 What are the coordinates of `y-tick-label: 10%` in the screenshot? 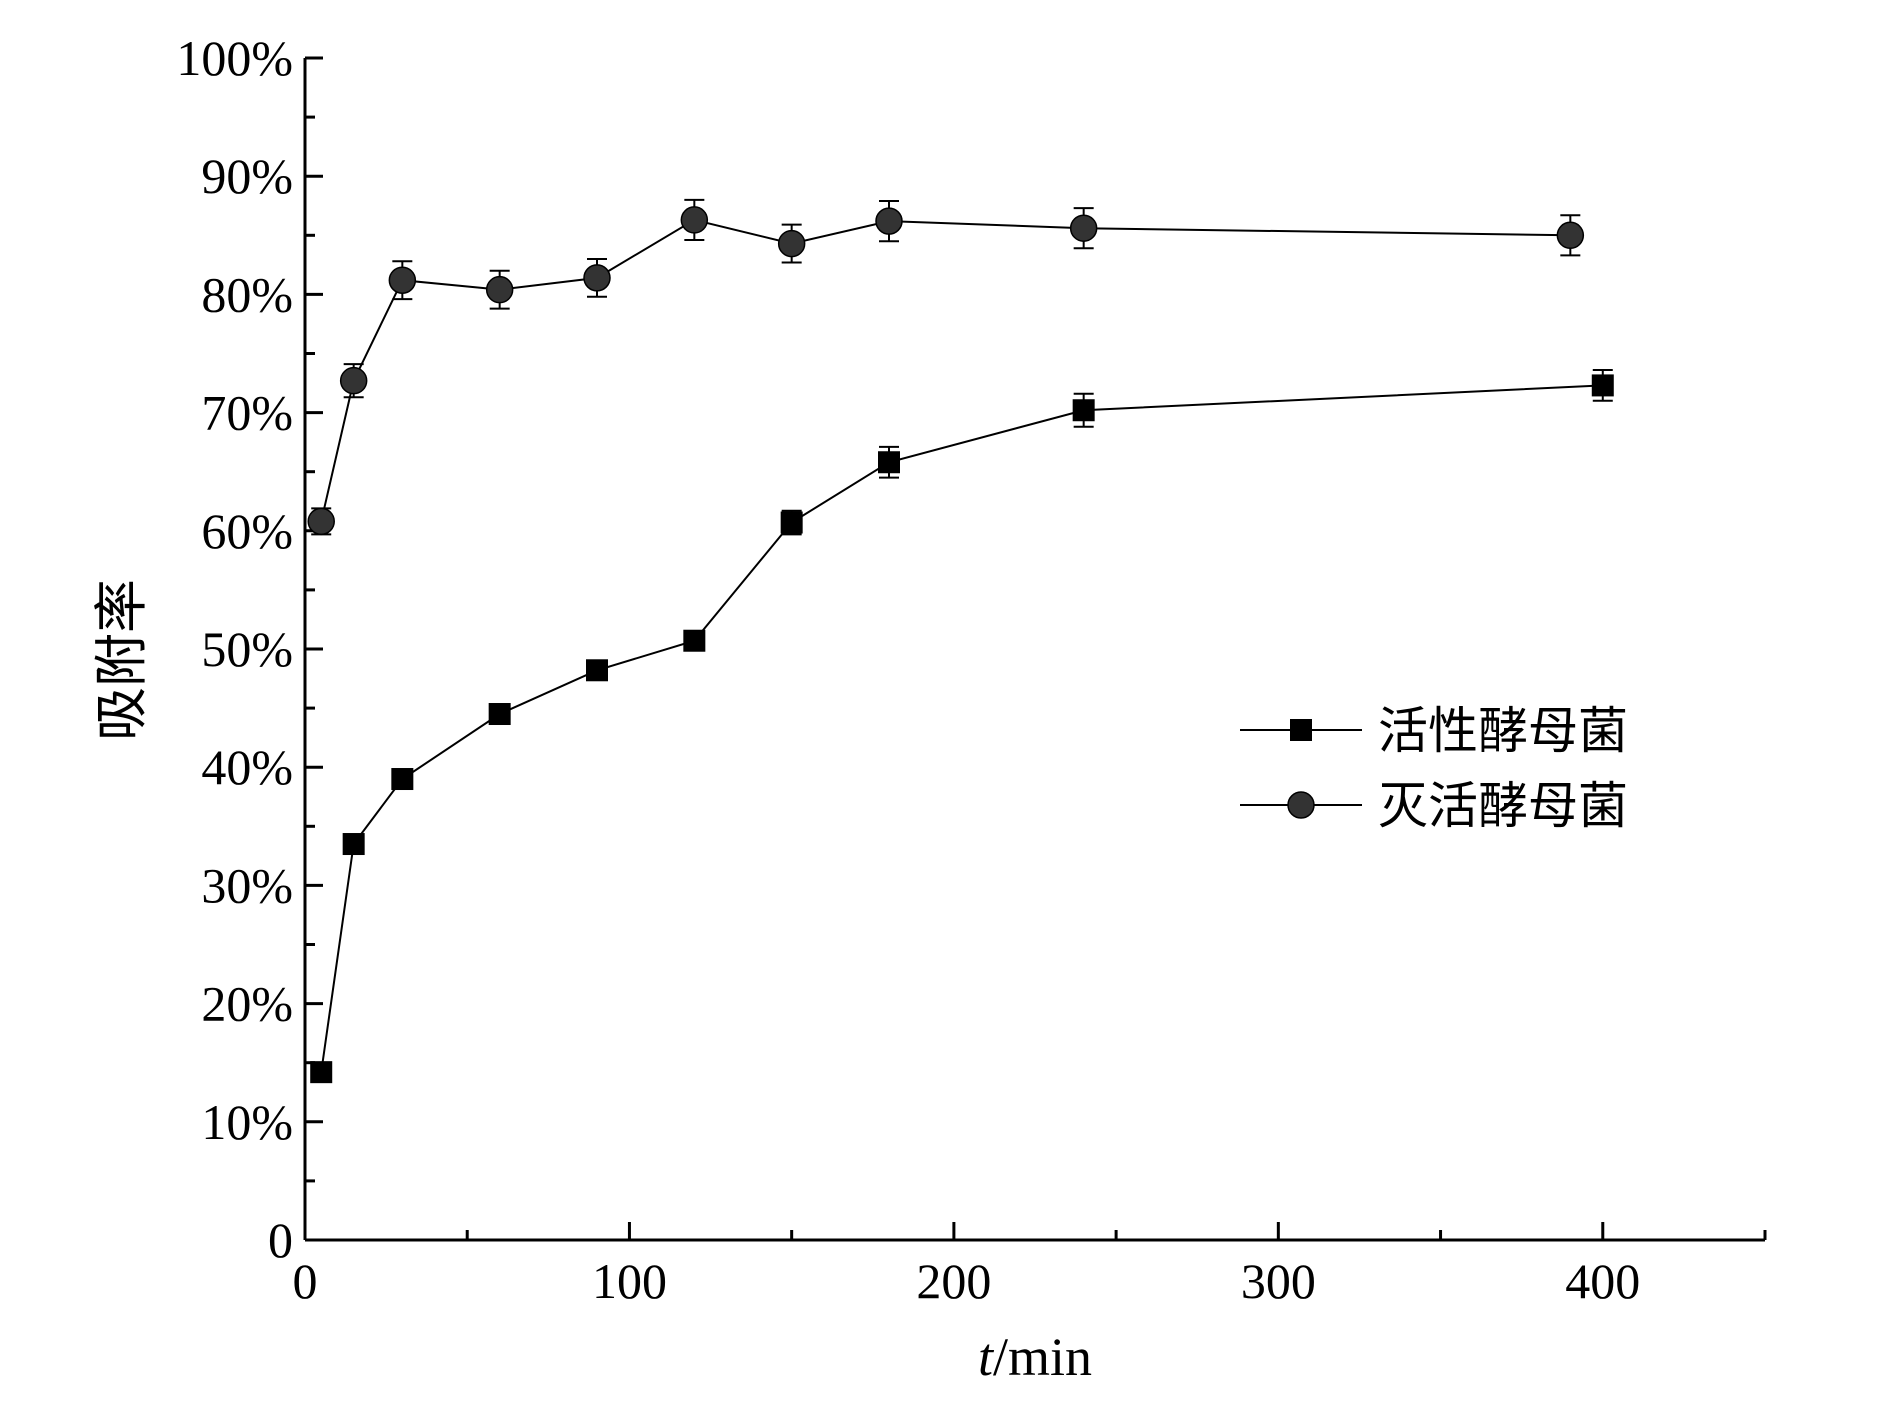 It's located at (247, 1122).